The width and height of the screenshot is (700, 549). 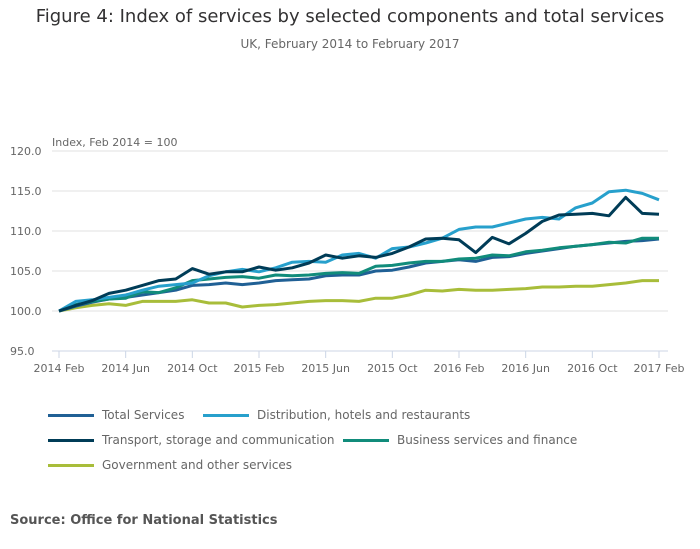 I want to click on legend-item-government: Government and other services, so click(x=170, y=465).